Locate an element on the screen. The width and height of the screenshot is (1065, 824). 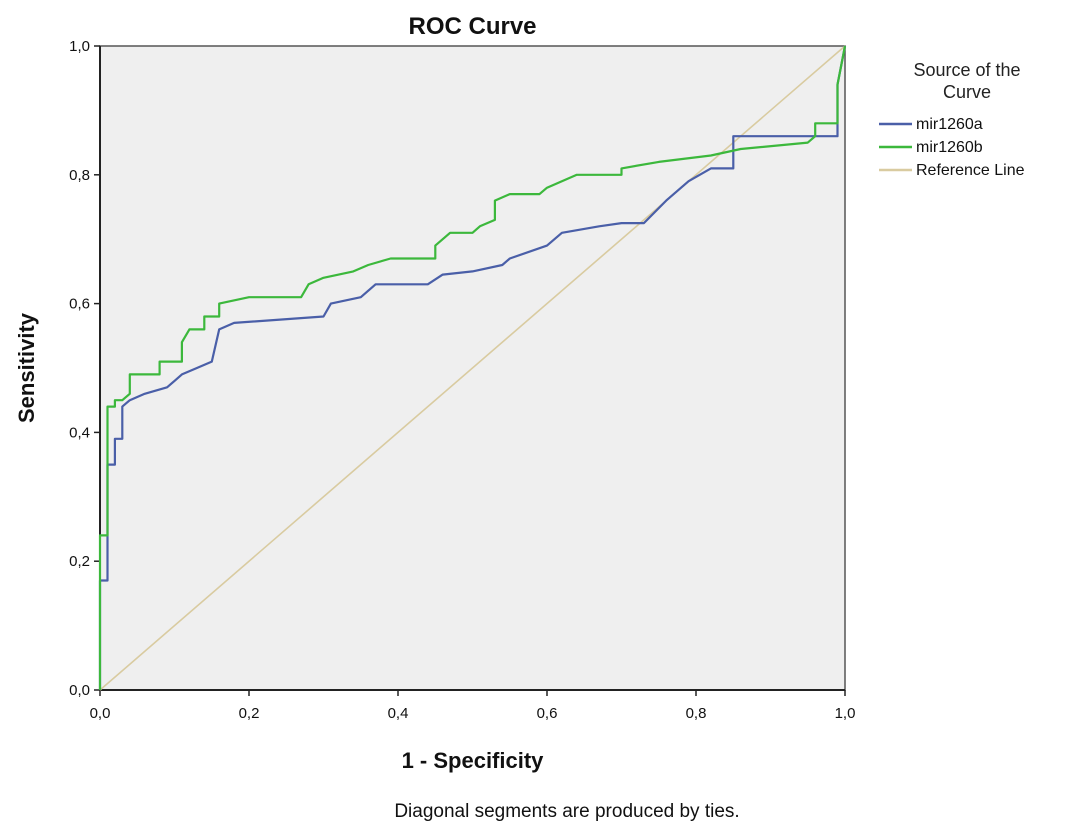
footnote: Diagonal segments are produced by ties. is located at coordinates (566, 811).